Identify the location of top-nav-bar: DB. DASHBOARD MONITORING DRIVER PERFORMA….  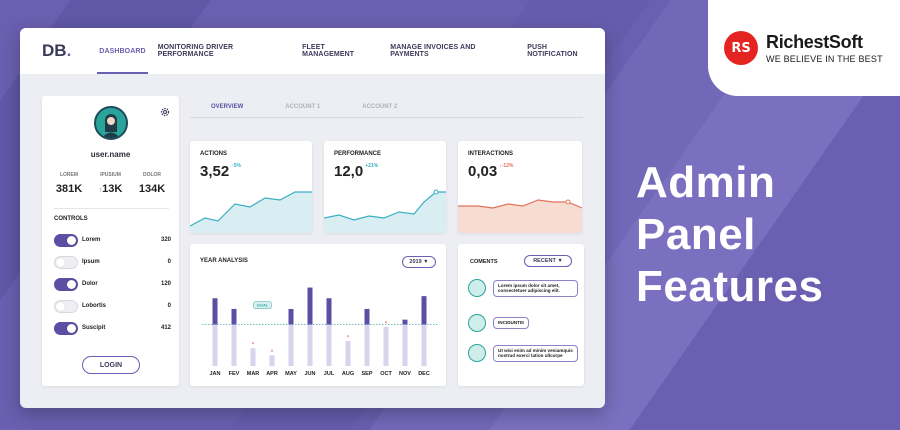
(312, 51).